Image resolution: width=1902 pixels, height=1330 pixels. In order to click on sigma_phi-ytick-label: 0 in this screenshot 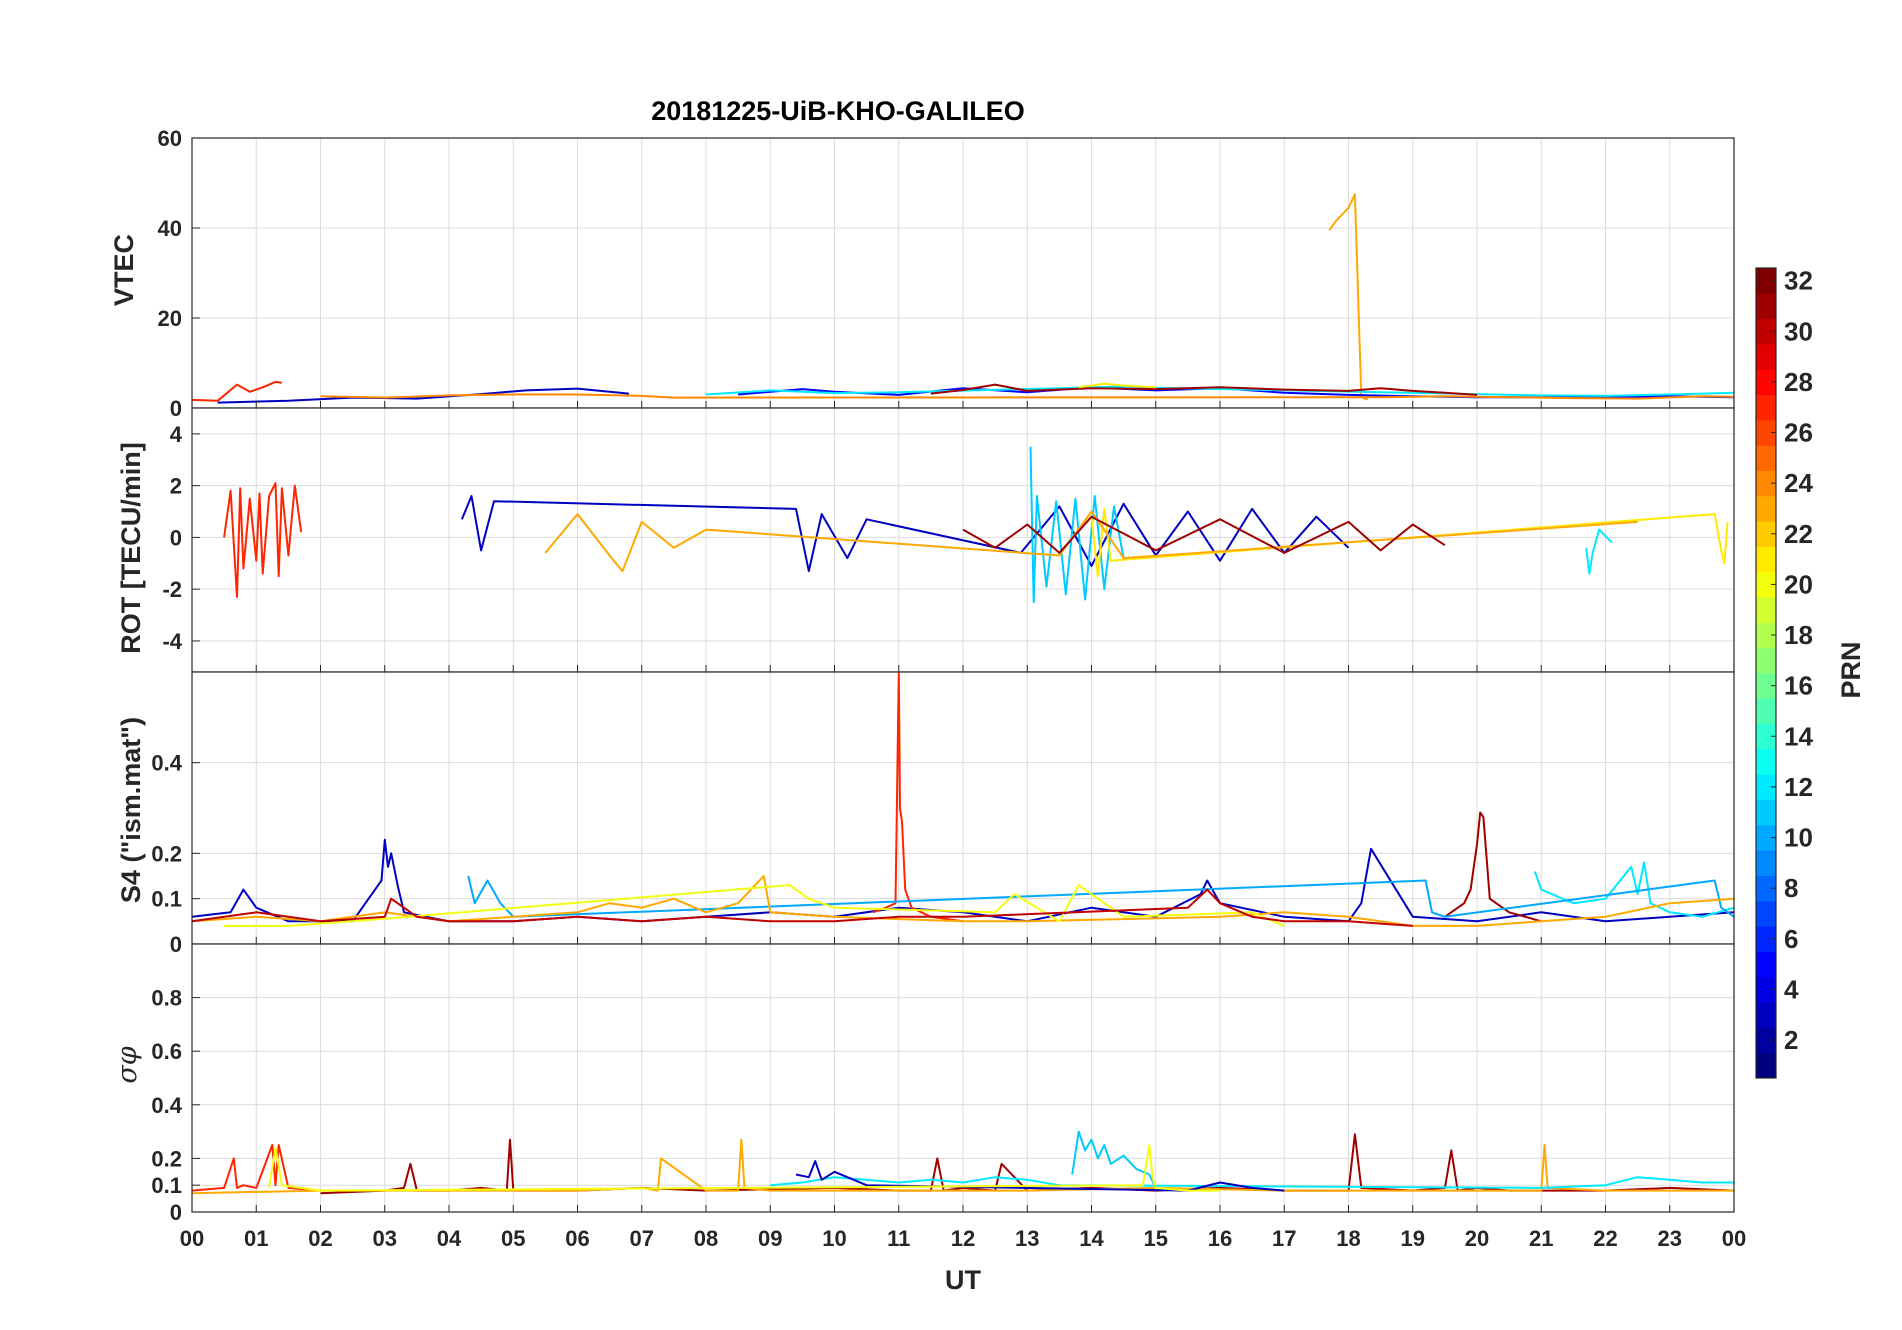, I will do `click(176, 1212)`.